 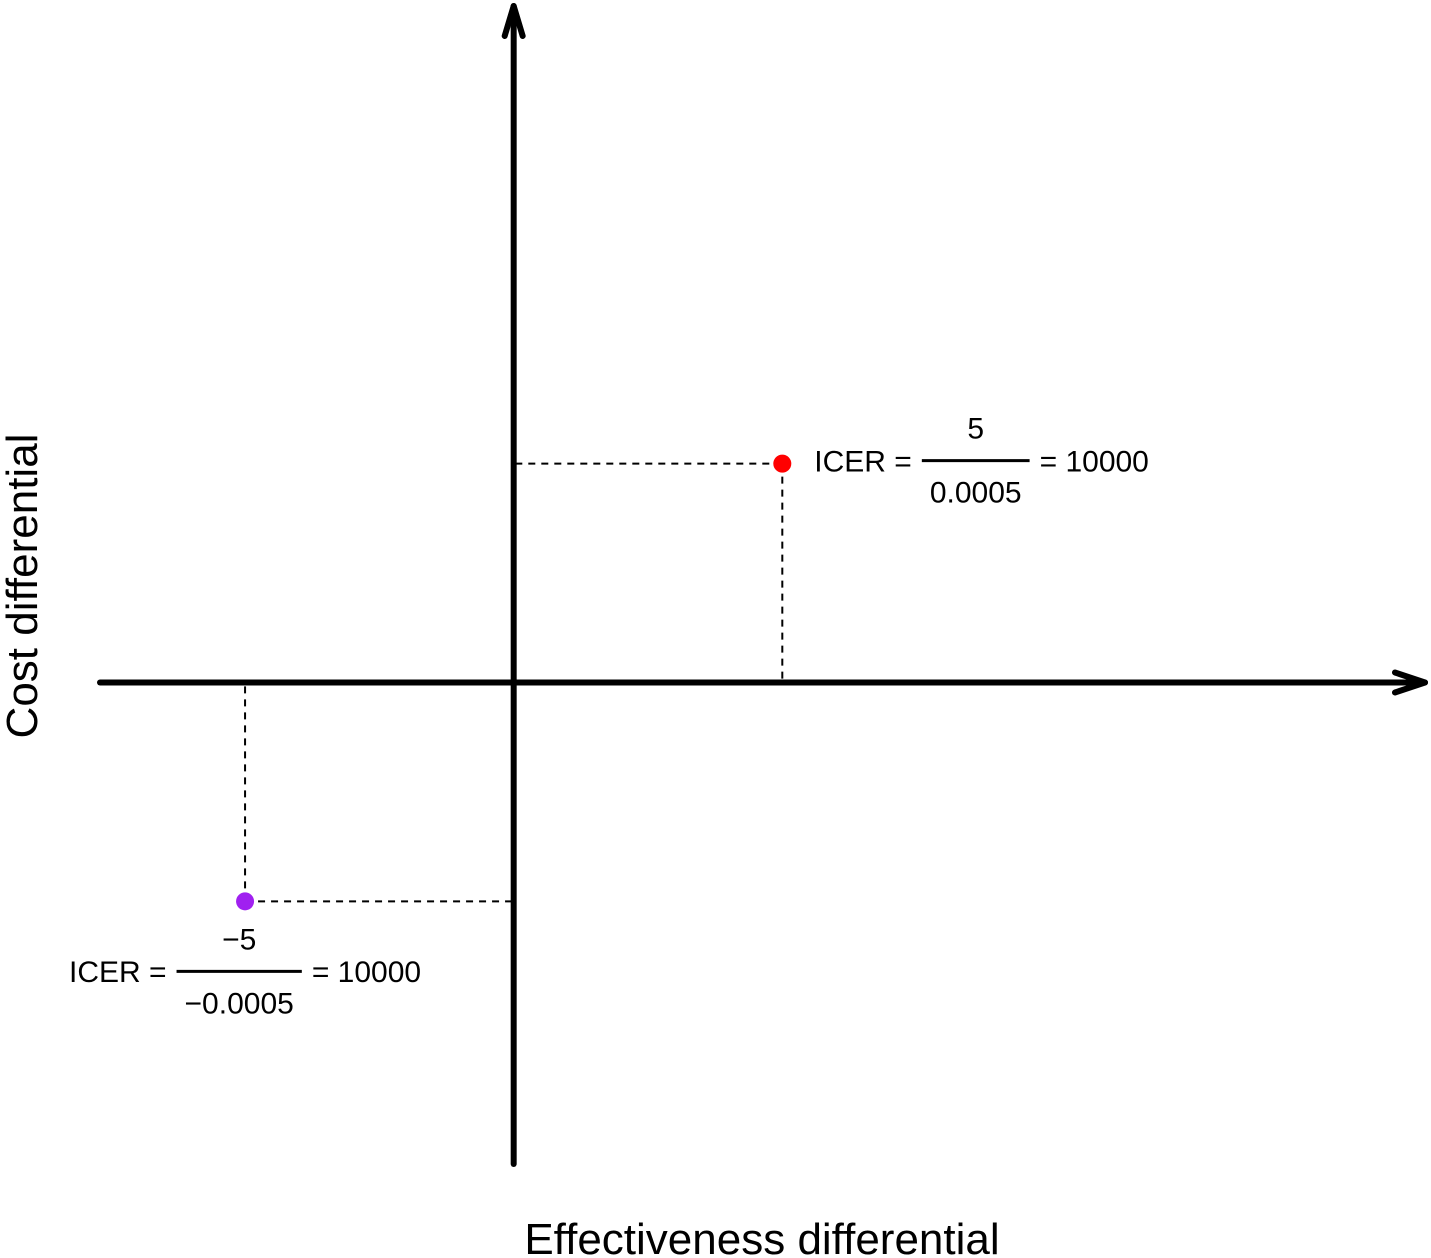 What do you see at coordinates (981, 461) in the screenshot?
I see `icer-annotation-1: ICER = 5 0.0005 = 10000` at bounding box center [981, 461].